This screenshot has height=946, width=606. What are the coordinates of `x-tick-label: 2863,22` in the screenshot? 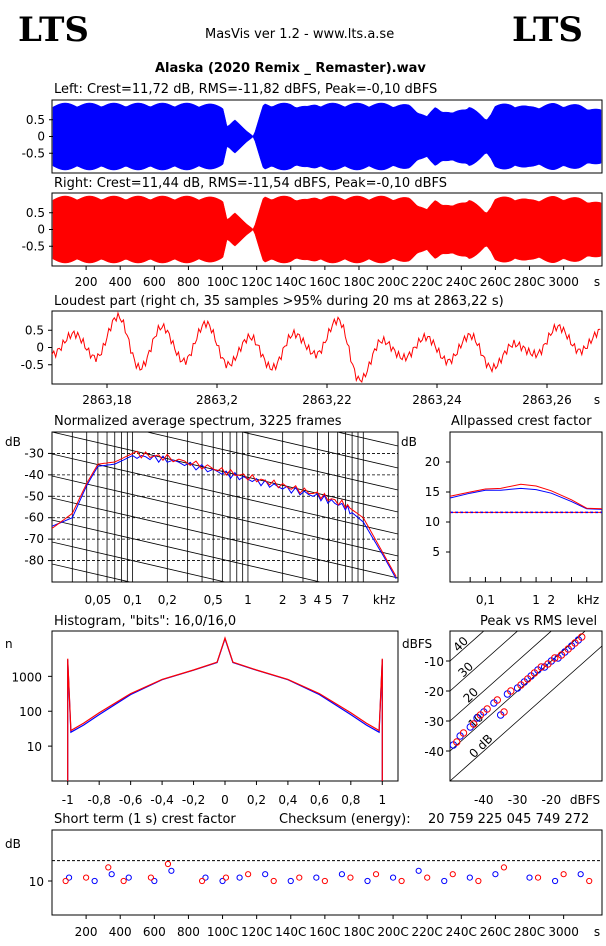 It's located at (327, 400).